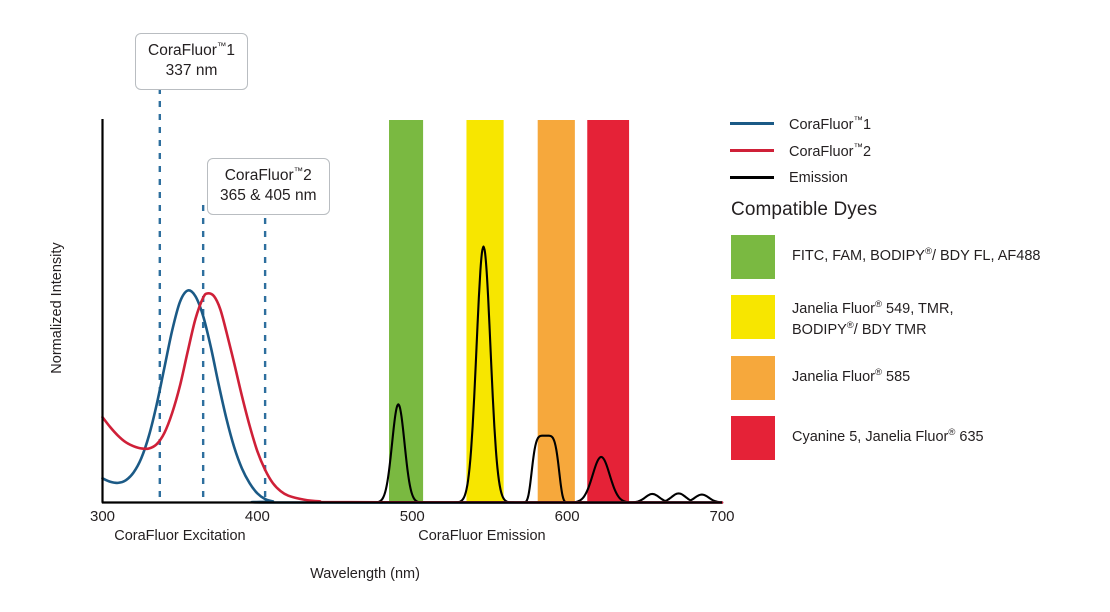  Describe the element at coordinates (915, 123) in the screenshot. I see `legend-row-1: CoraFluor™1` at that location.